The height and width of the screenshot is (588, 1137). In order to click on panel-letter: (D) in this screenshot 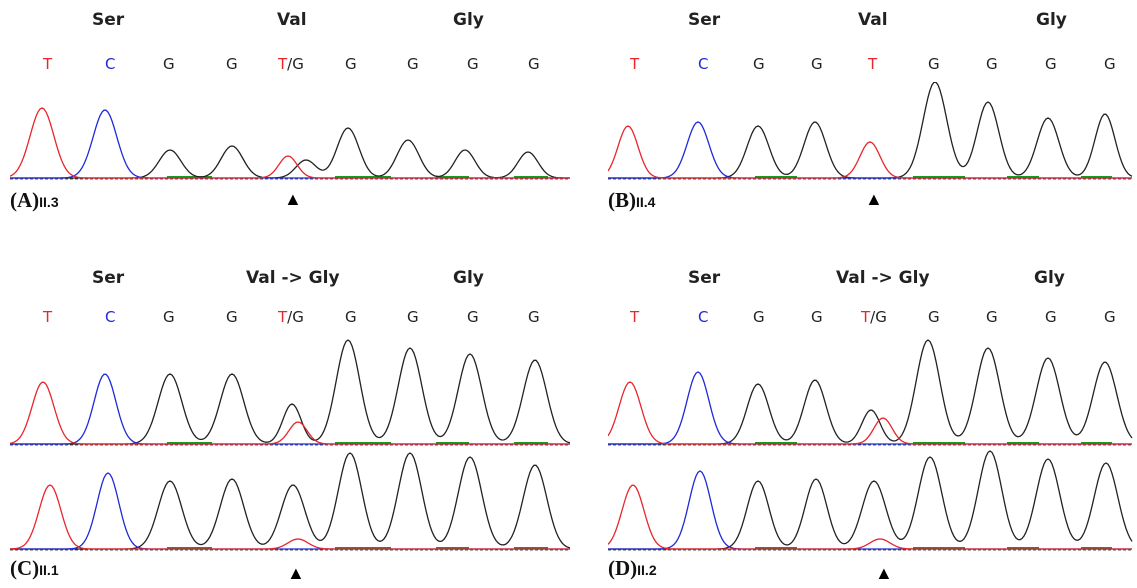, I will do `click(623, 568)`.